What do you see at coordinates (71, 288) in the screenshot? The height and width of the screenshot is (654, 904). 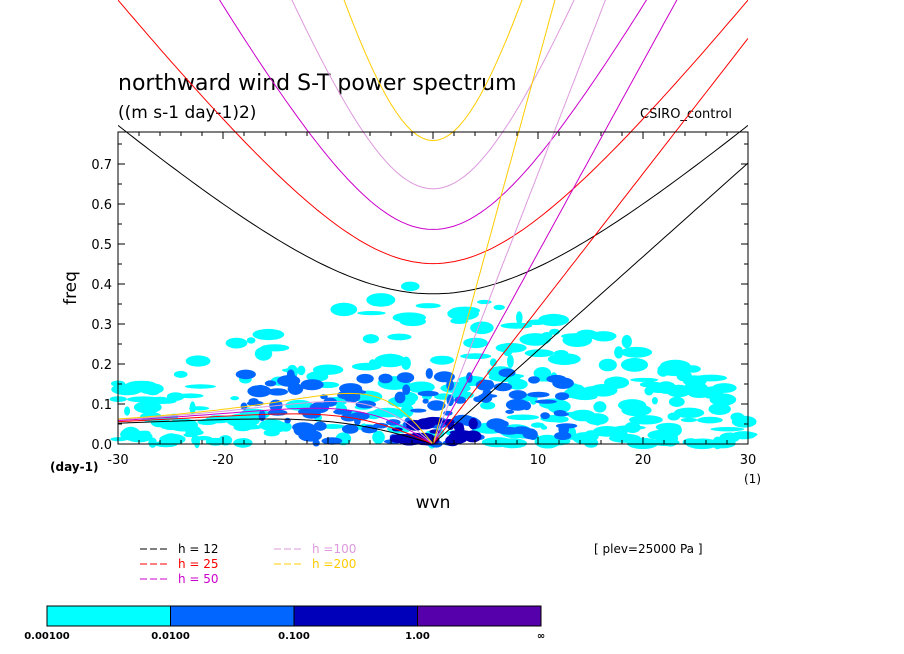 I see `y-axis-label: freq` at bounding box center [71, 288].